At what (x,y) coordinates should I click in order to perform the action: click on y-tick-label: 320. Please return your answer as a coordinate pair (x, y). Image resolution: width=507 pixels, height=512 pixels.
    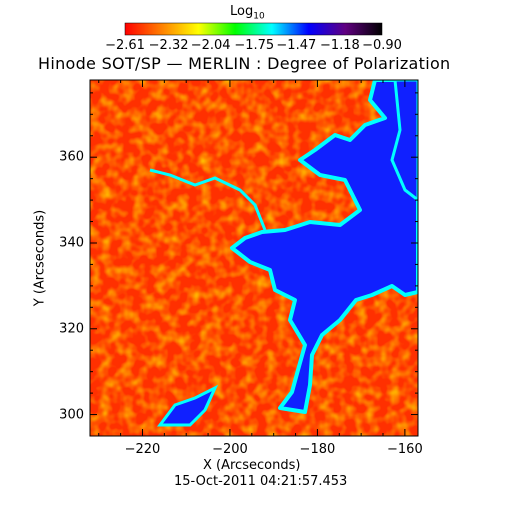
    Looking at the image, I should click on (71, 329).